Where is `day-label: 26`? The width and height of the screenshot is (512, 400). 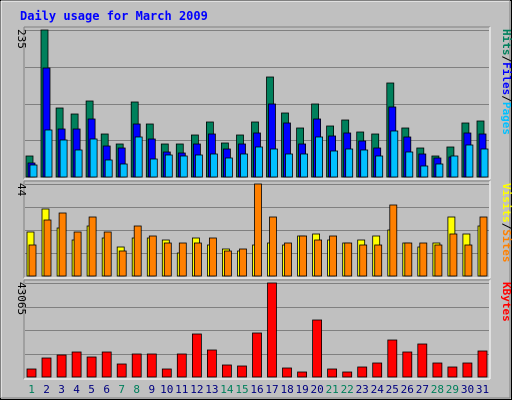 day-label: 26 is located at coordinates (407, 389).